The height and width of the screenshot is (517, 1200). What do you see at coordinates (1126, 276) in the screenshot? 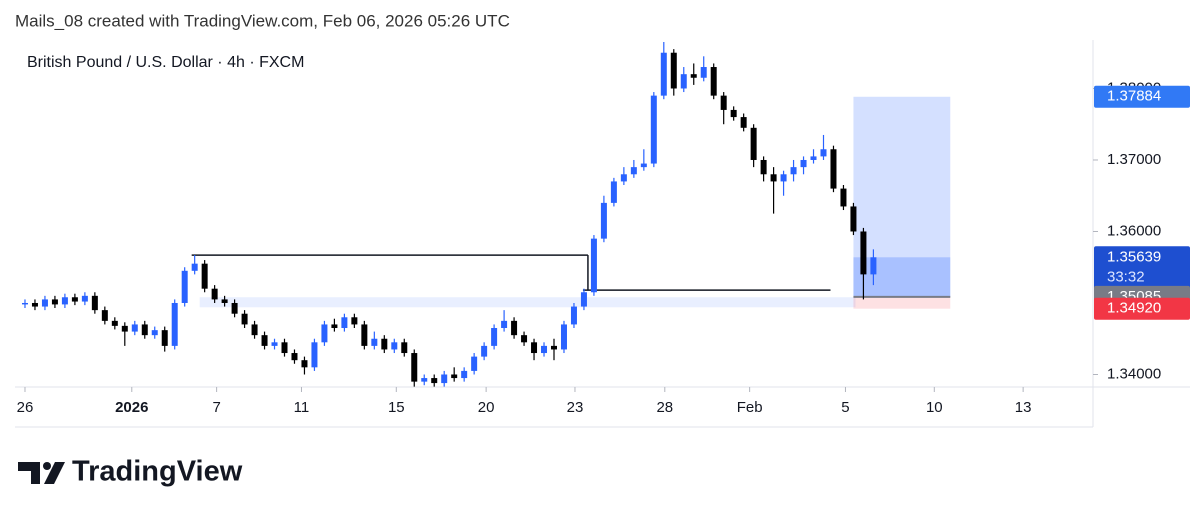
I see `countdown: 33:32` at bounding box center [1126, 276].